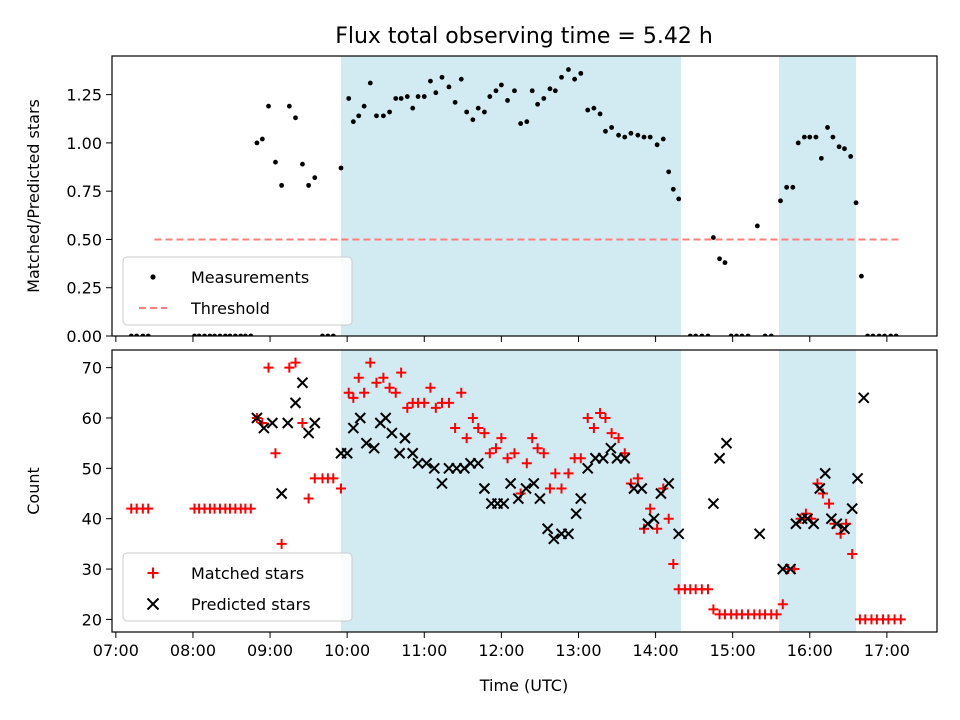  I want to click on legend-swatch-measurements, so click(153, 277).